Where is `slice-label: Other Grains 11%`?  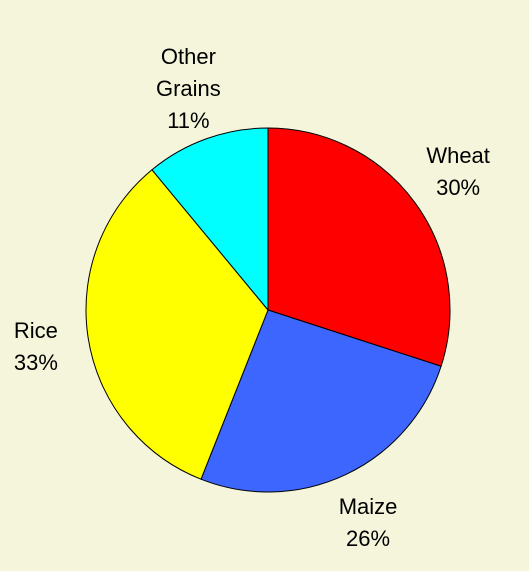 slice-label: Other Grains 11% is located at coordinates (188, 89).